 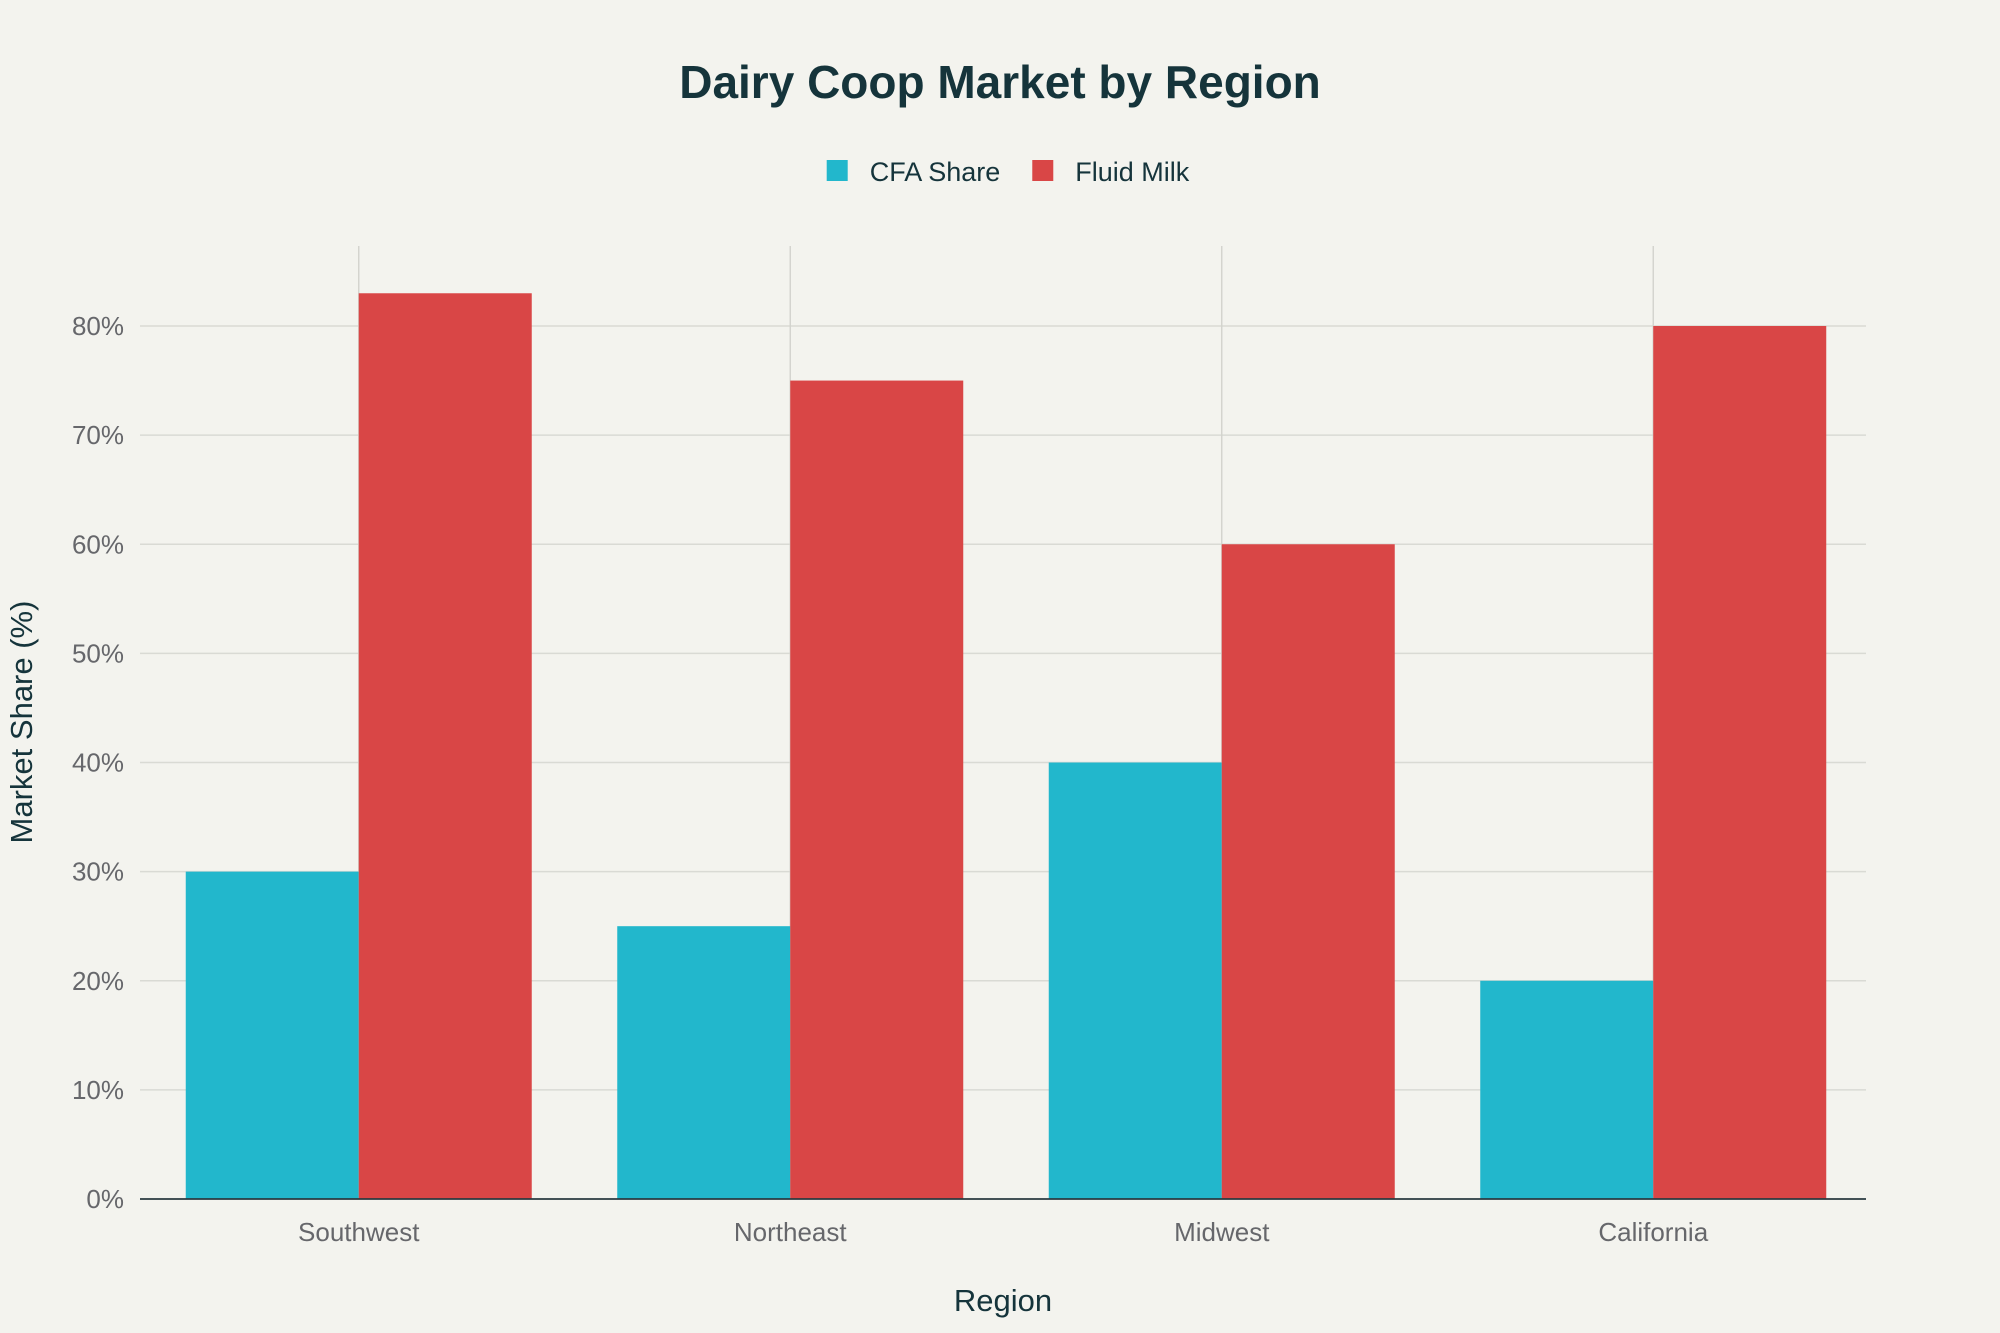 What do you see at coordinates (359, 1232) in the screenshot?
I see `x-tick-label-southwest: Southwest` at bounding box center [359, 1232].